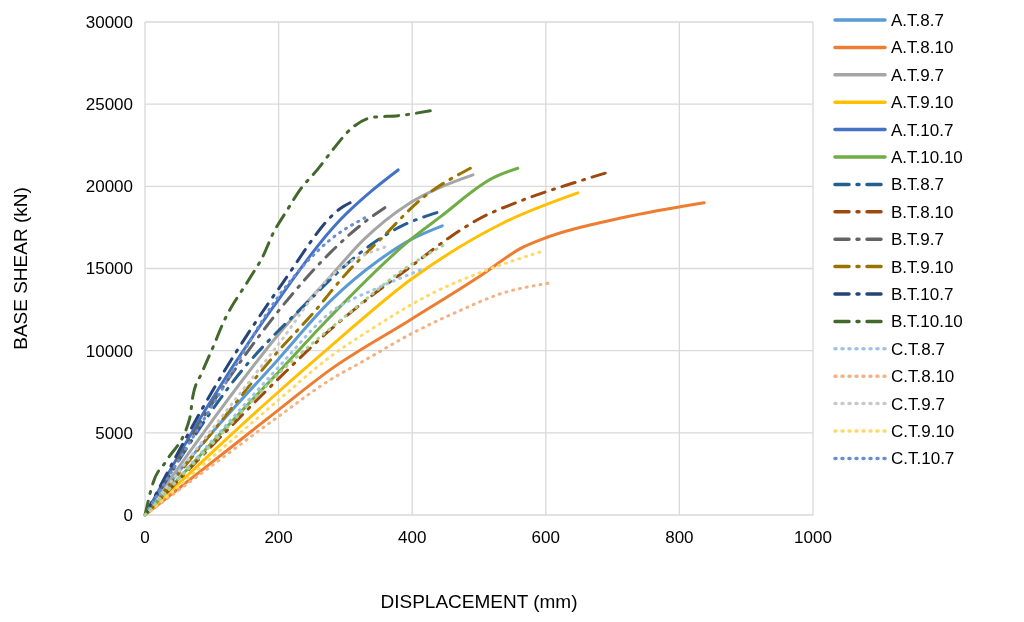  I want to click on x-tick-label: 1000, so click(813, 537).